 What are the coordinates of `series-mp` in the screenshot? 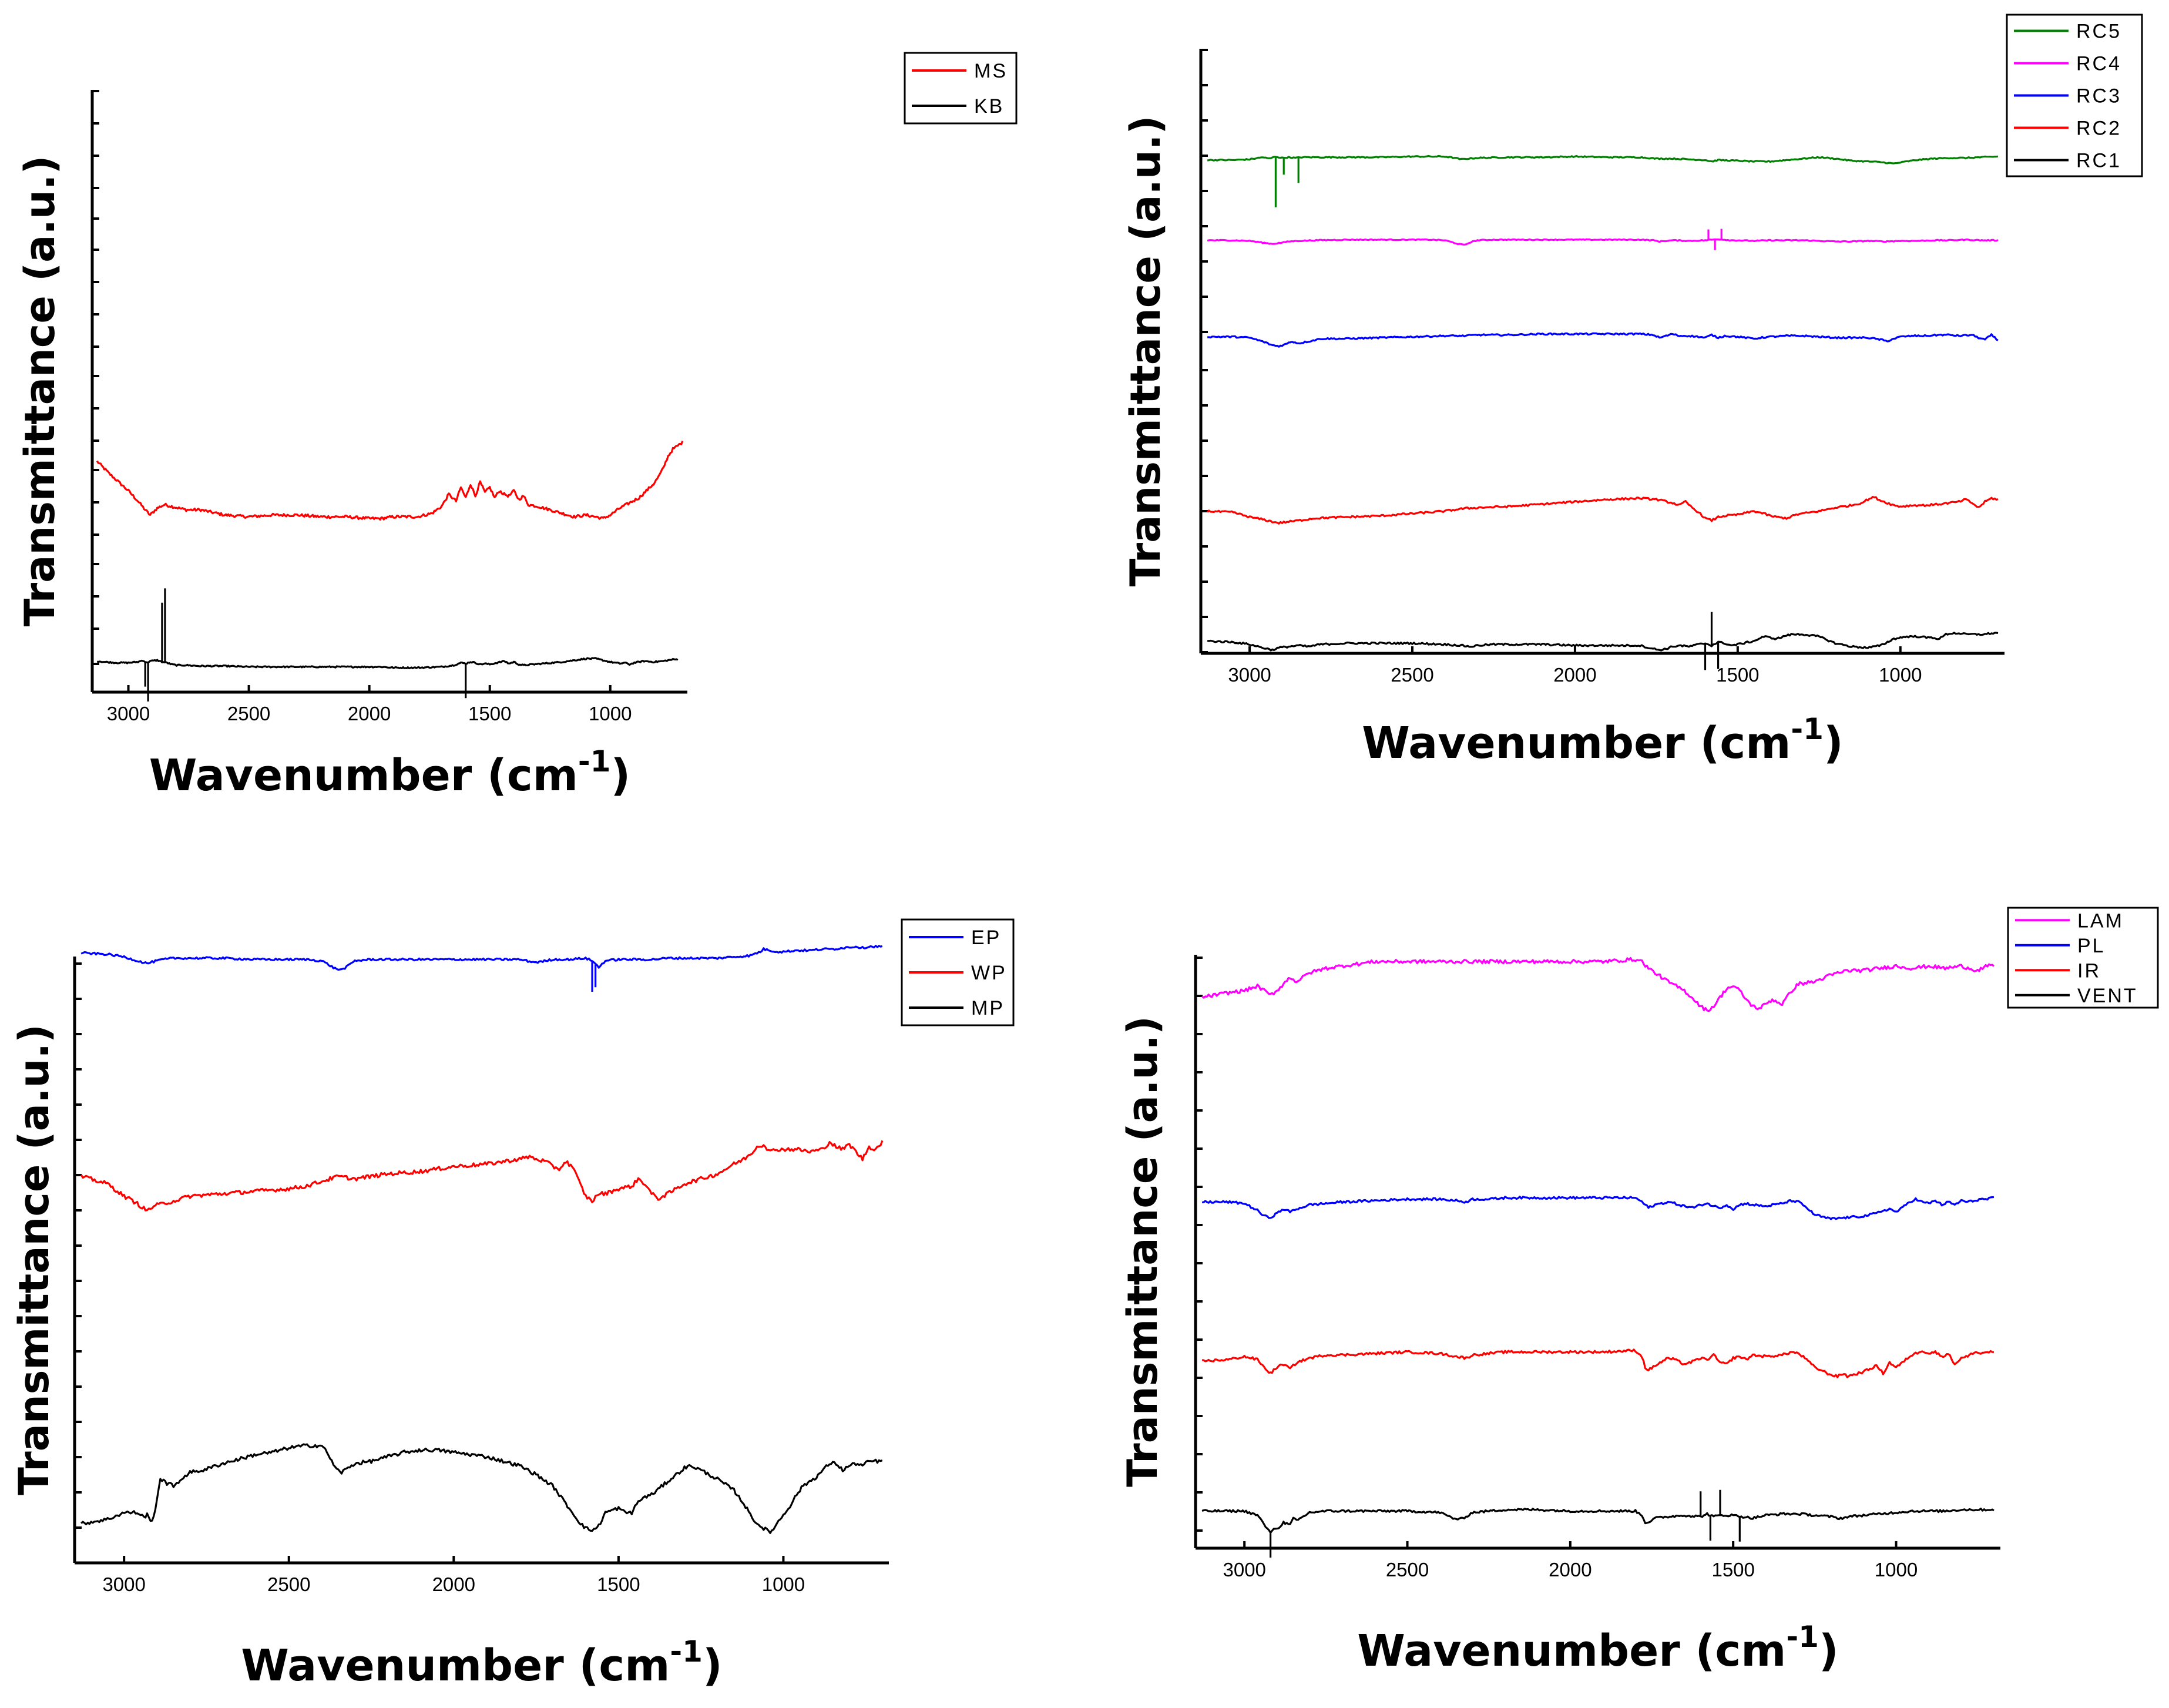 It's located at (482, 1488).